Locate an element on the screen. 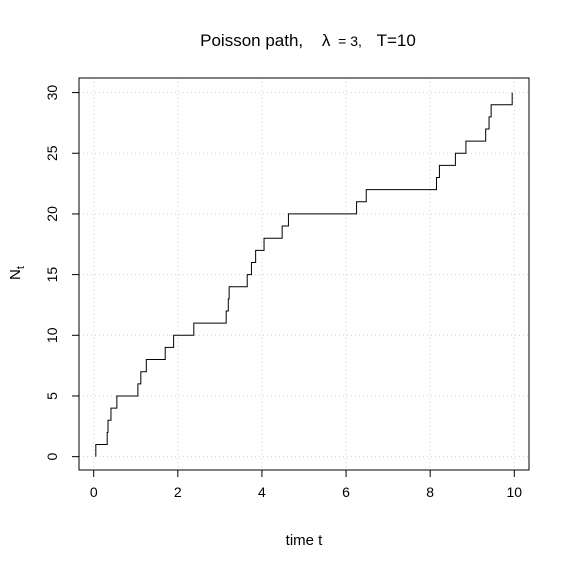 This screenshot has height=568, width=569. x-tick-label: 2 is located at coordinates (178, 492).